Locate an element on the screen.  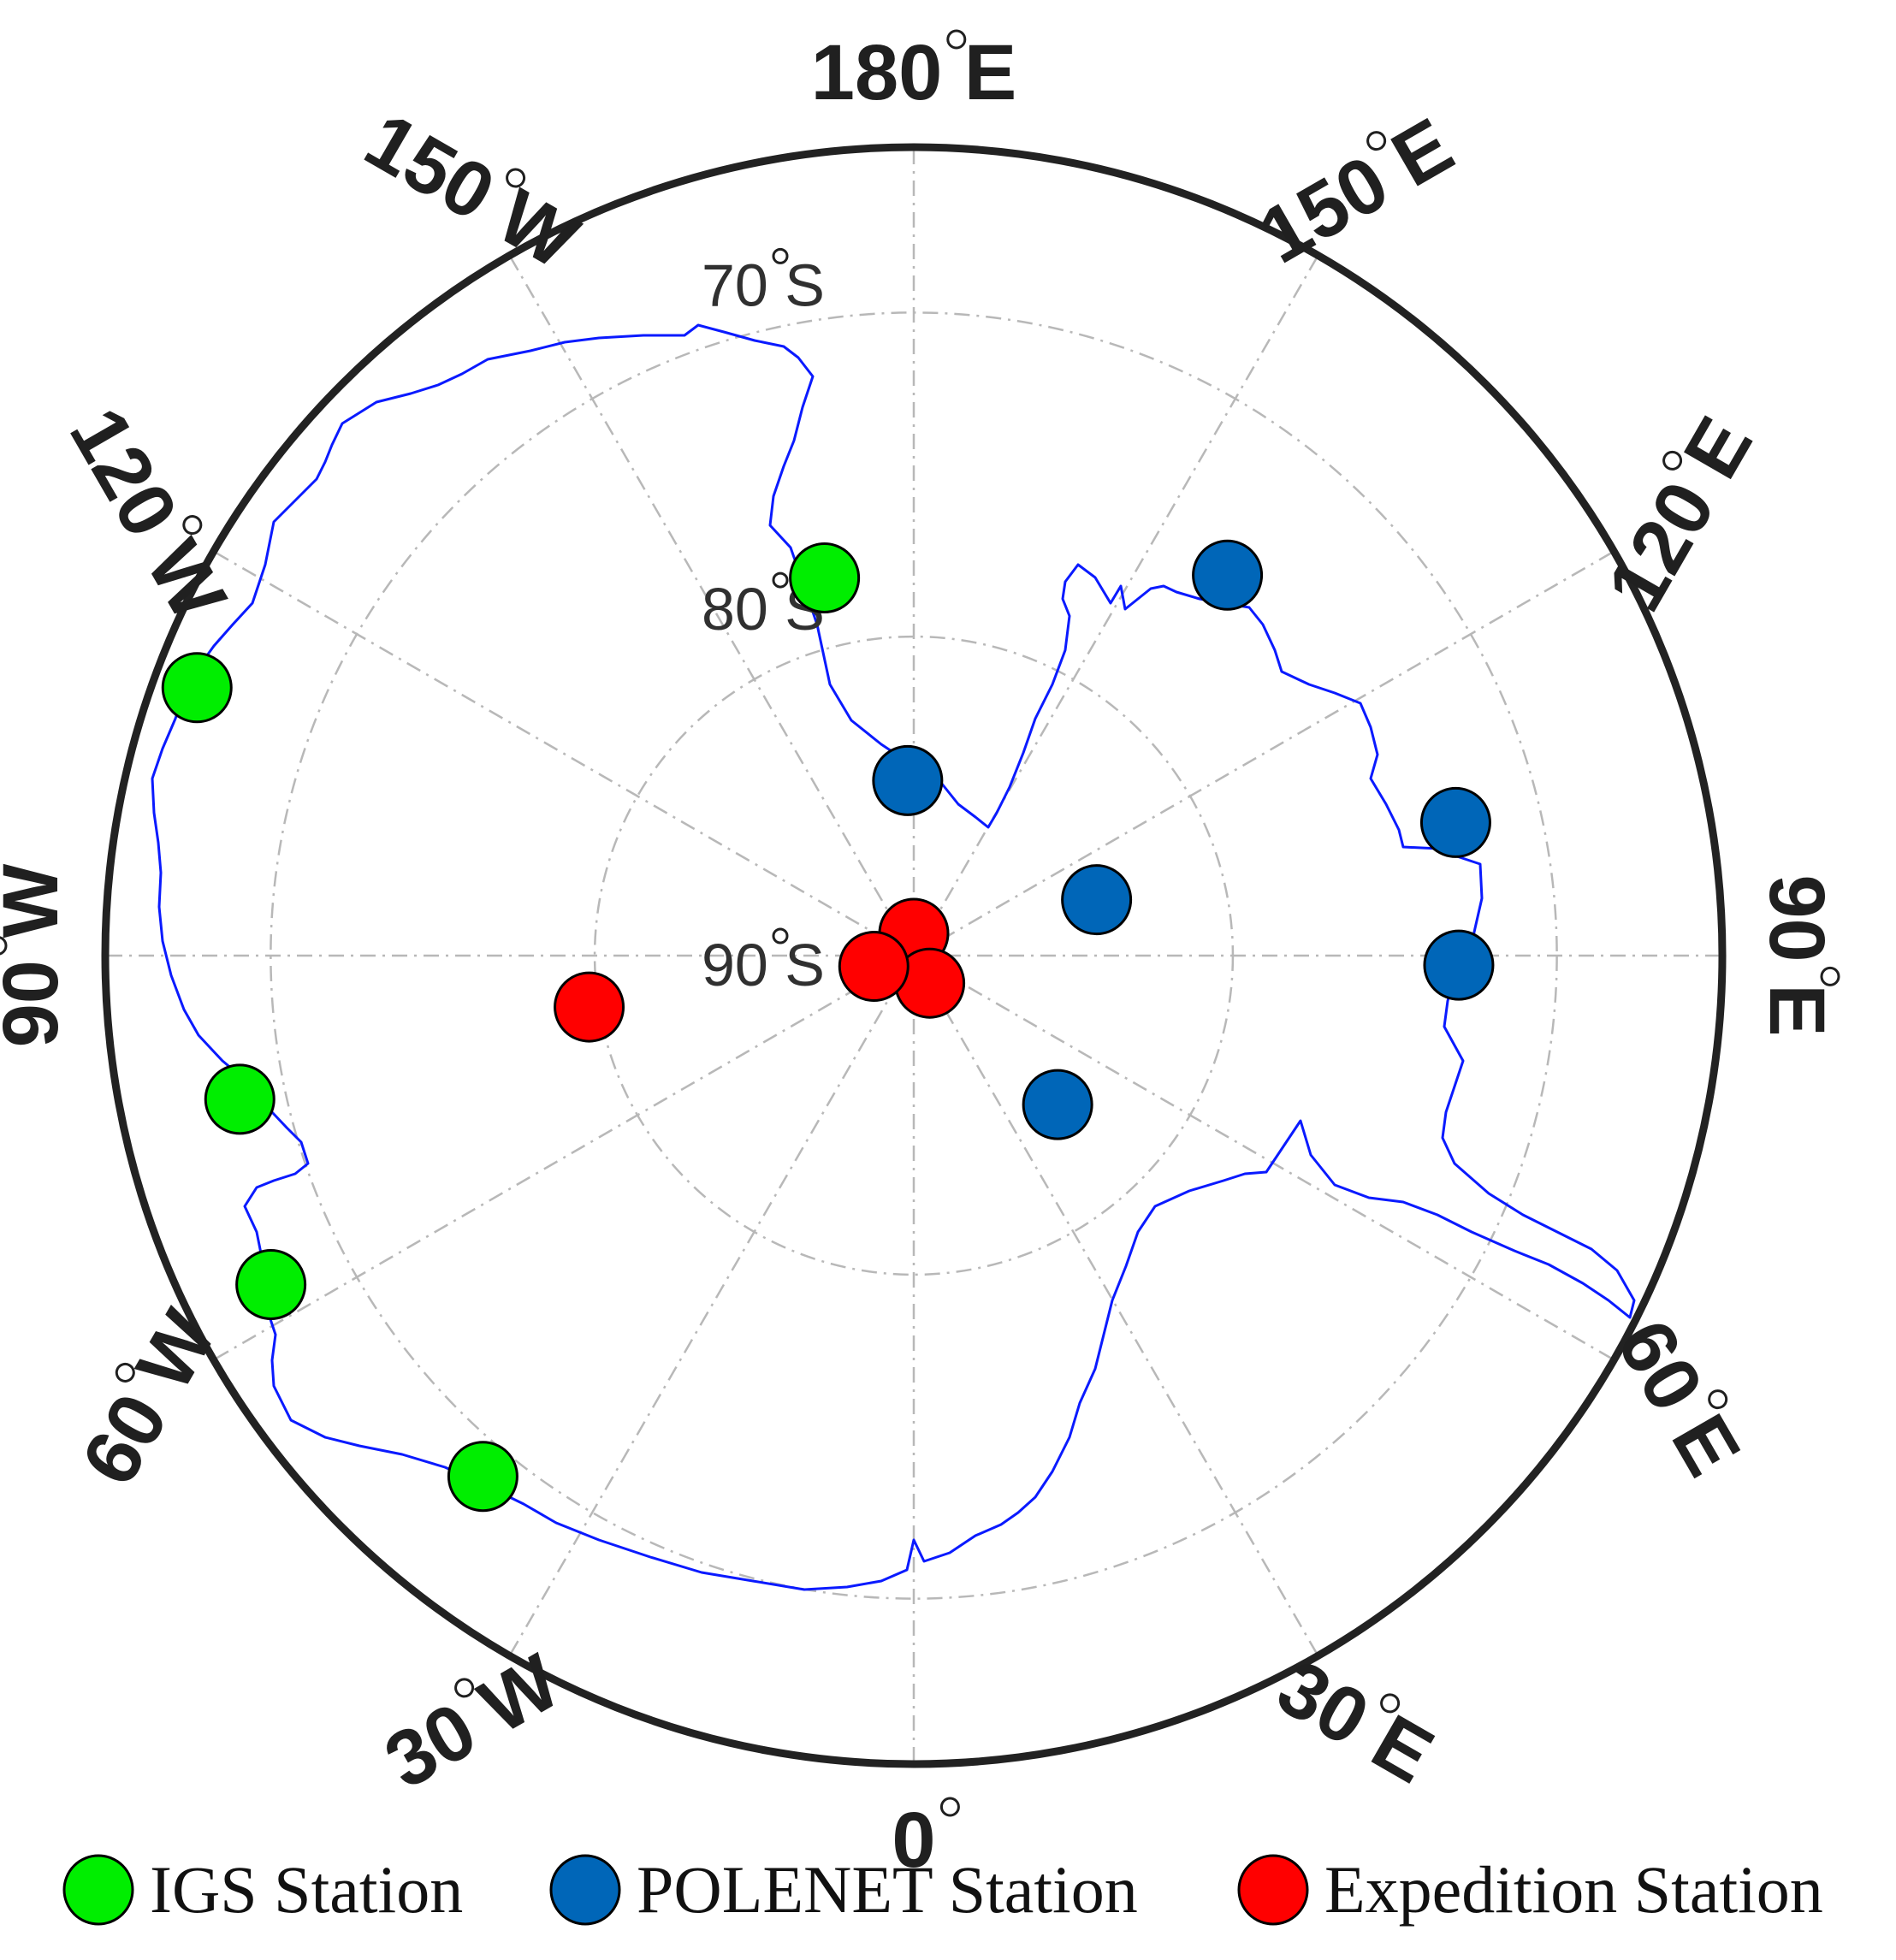
longitude-label-text: 150 W is located at coordinates (471, 191).